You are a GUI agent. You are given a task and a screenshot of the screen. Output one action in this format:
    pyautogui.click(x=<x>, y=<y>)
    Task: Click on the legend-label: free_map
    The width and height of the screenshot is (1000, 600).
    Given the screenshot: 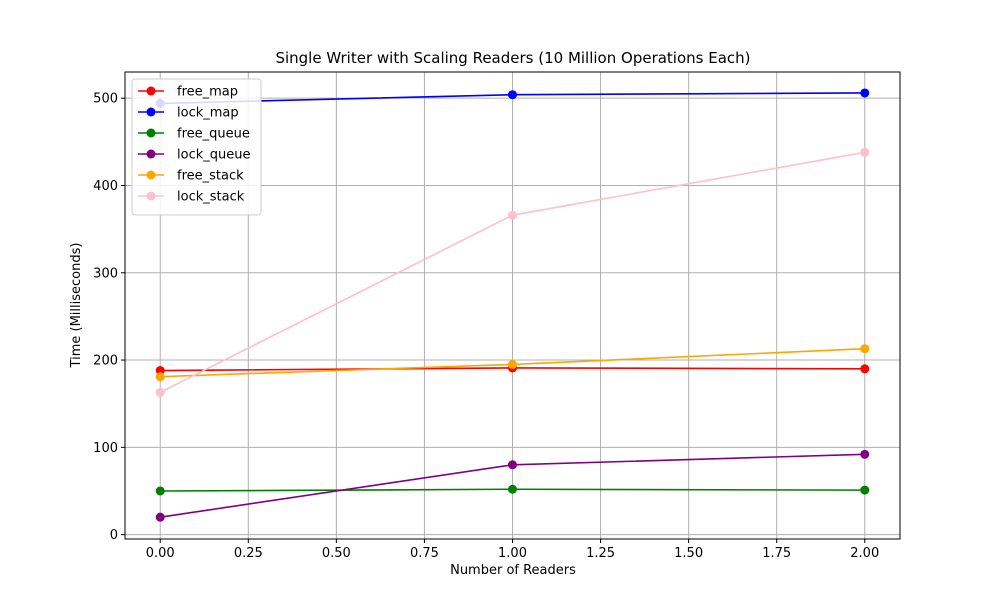 What is the action you would take?
    pyautogui.click(x=207, y=92)
    